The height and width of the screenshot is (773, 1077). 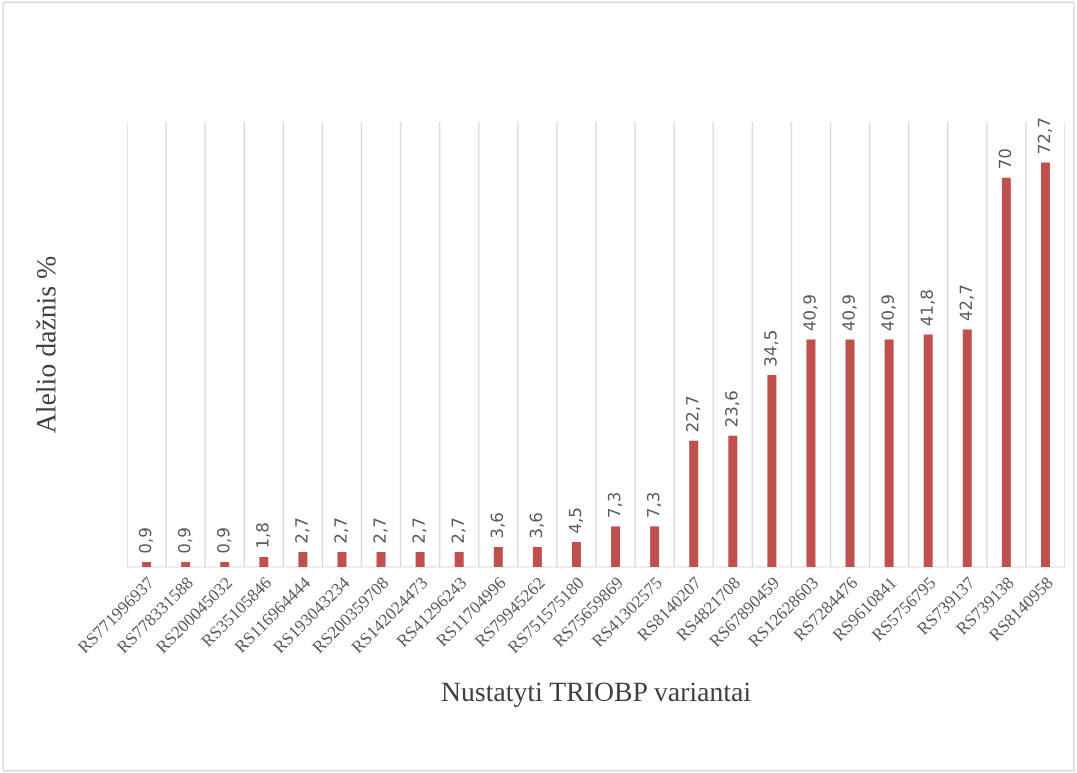 I want to click on data-label: 23,6, so click(x=732, y=409).